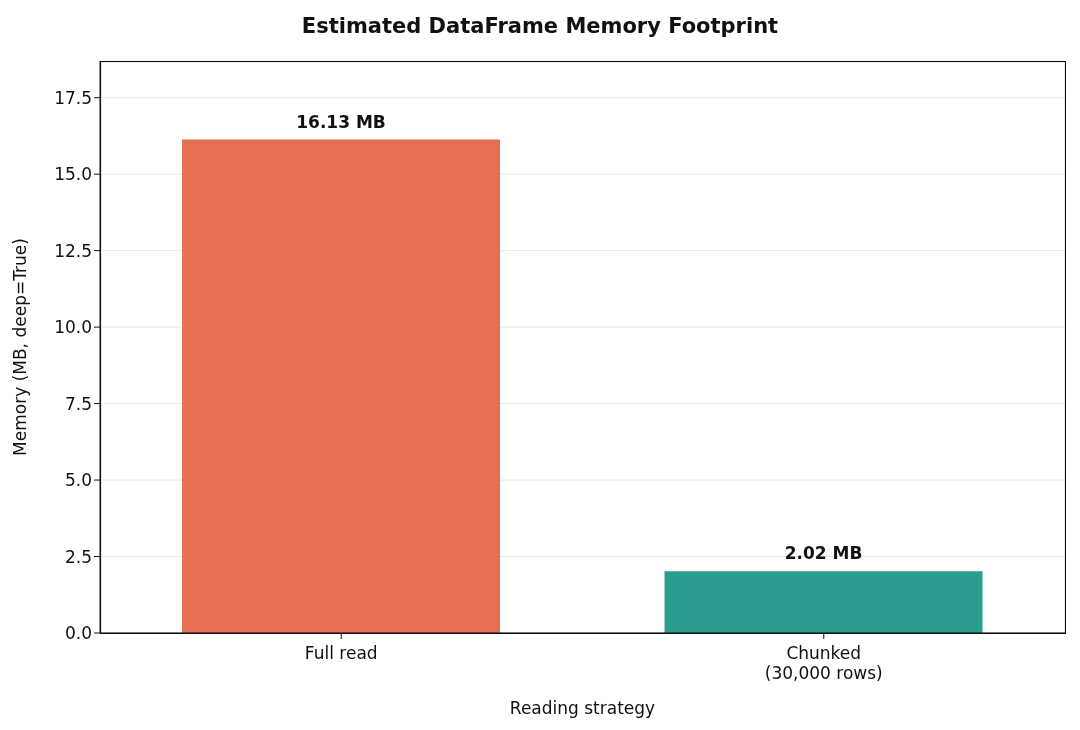  I want to click on y-tick-label: 10.0, so click(73, 327).